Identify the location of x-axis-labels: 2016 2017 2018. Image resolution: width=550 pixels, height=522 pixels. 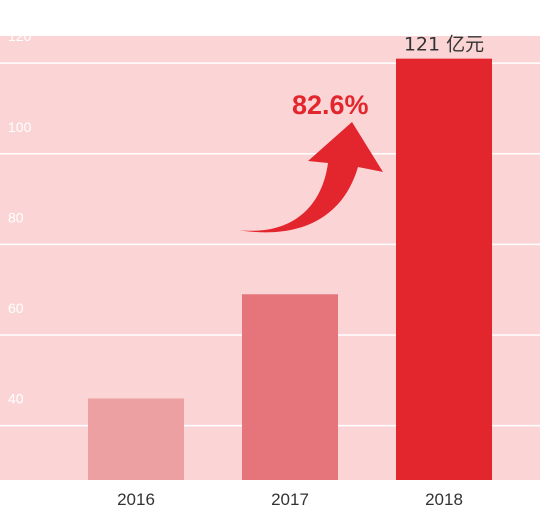
(290, 499).